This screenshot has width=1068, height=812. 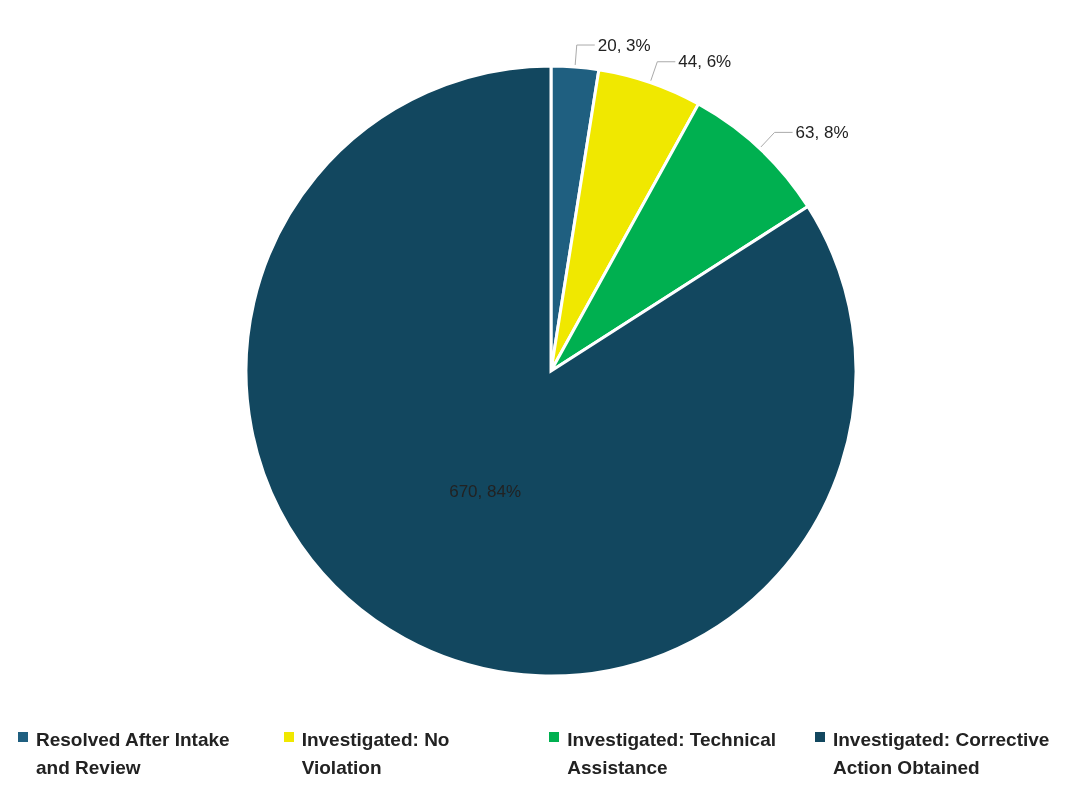 I want to click on legend-label: Investigated: No Violation, so click(x=376, y=754).